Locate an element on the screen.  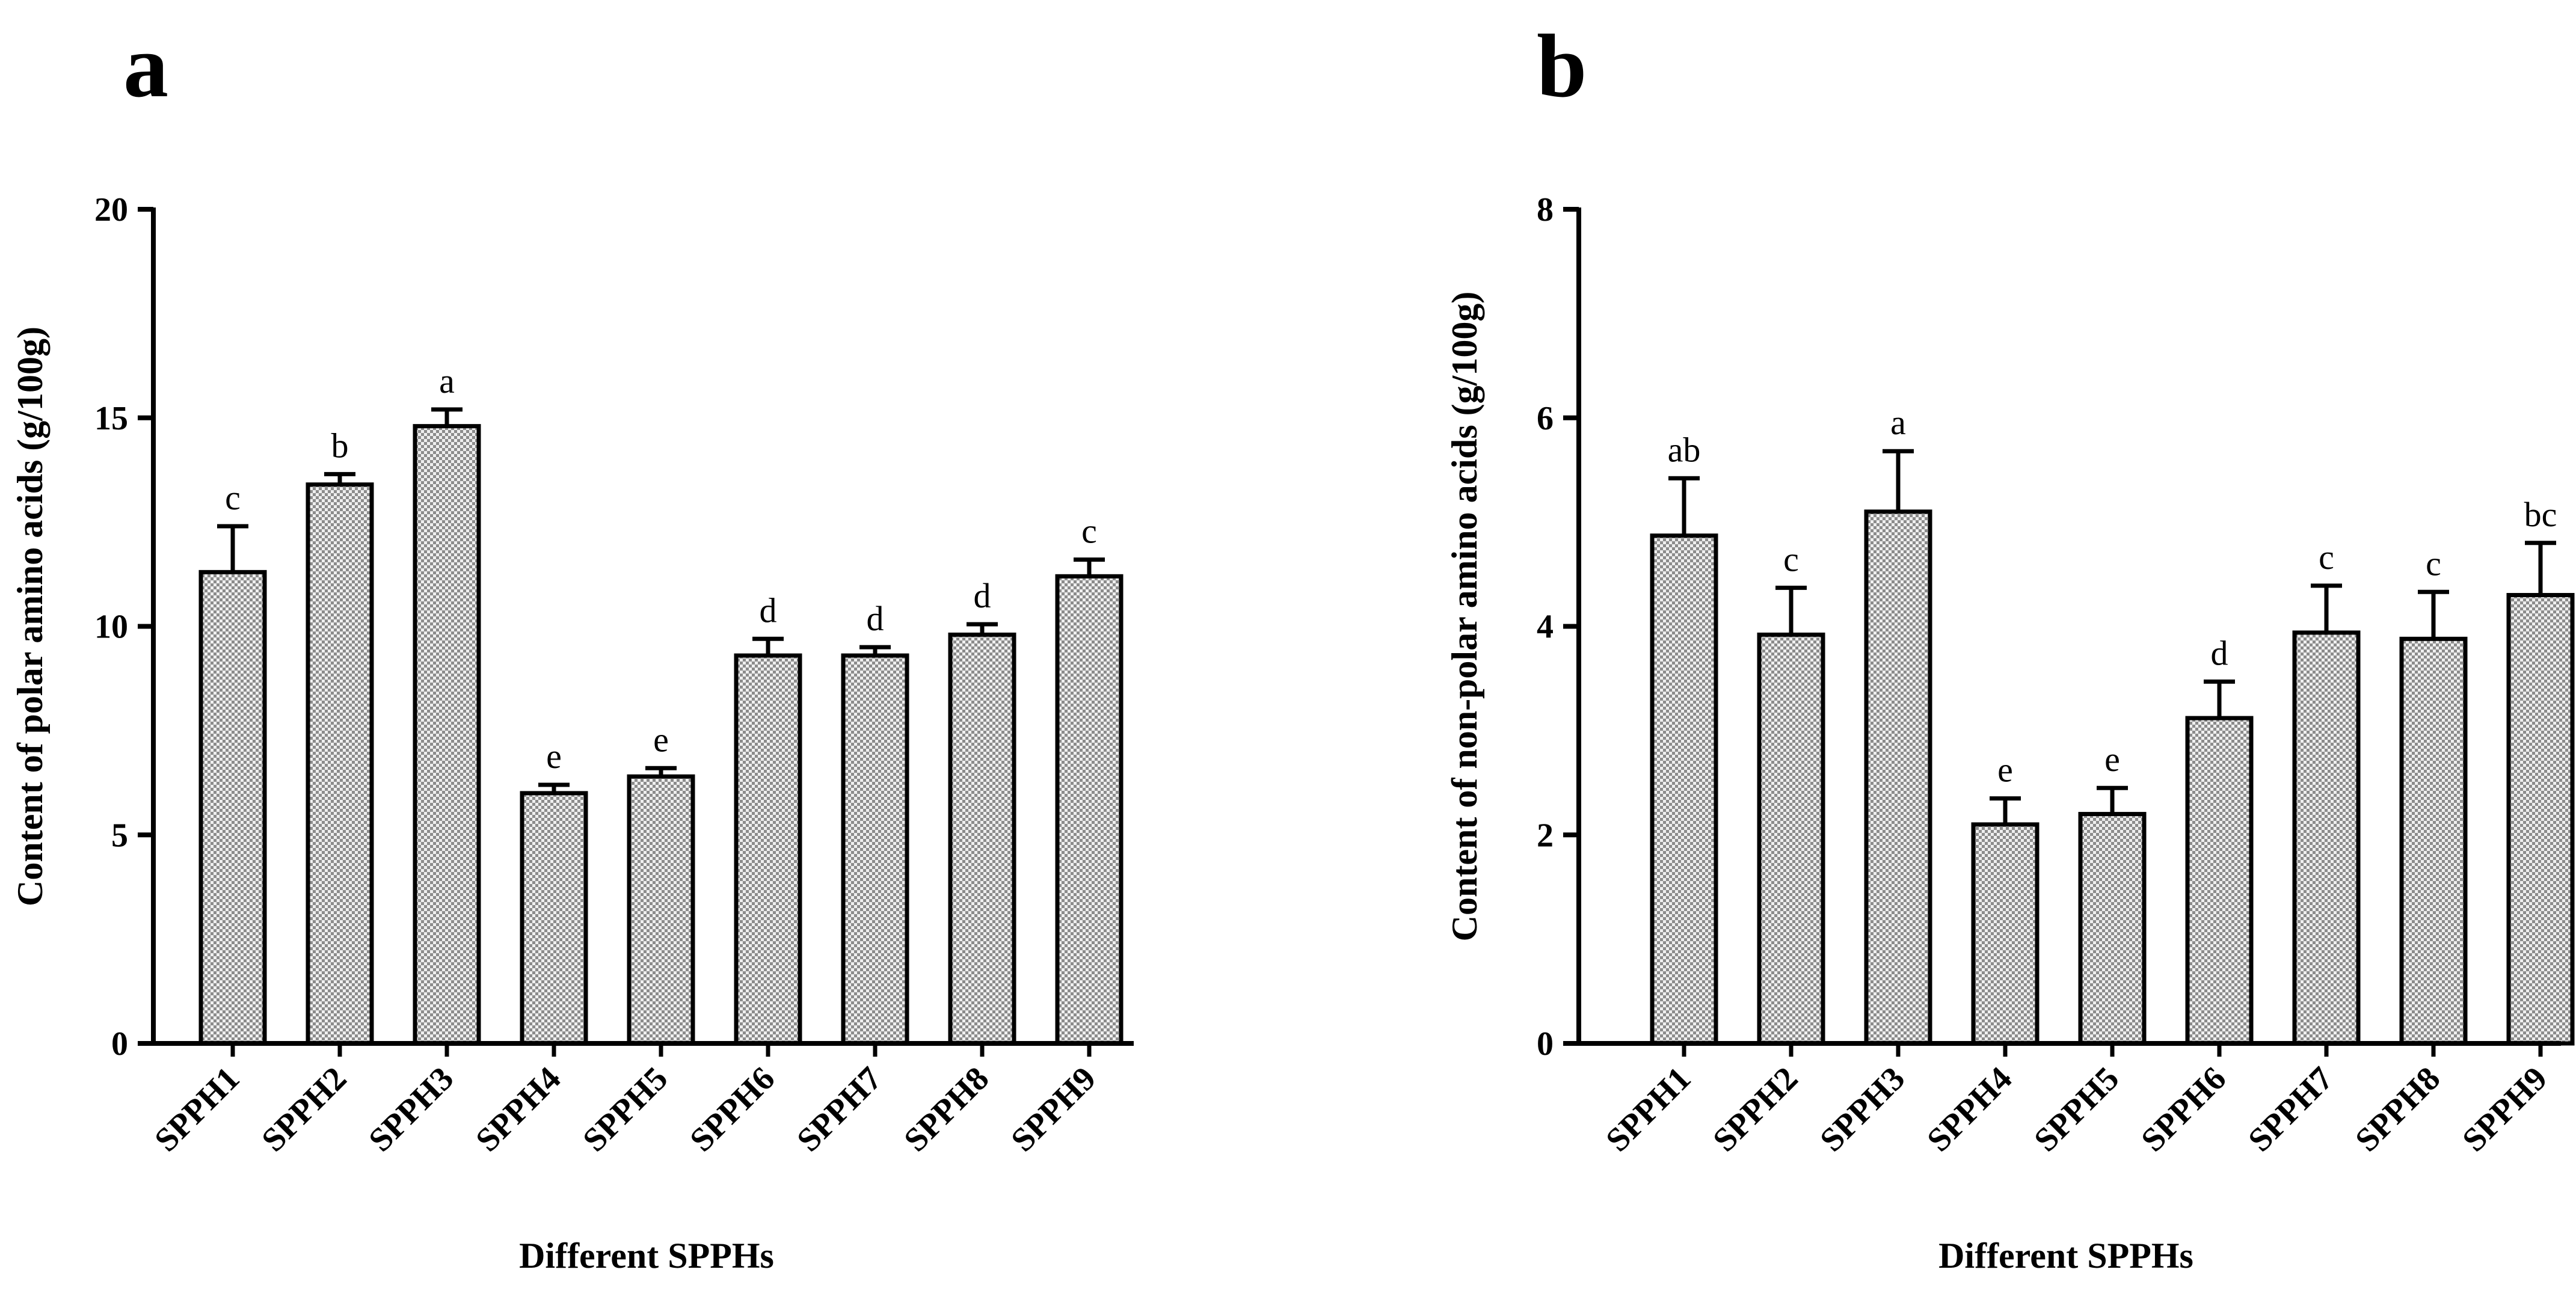
panel-b-x-tick-label-spph4: SPPH4 is located at coordinates (1969, 1110).